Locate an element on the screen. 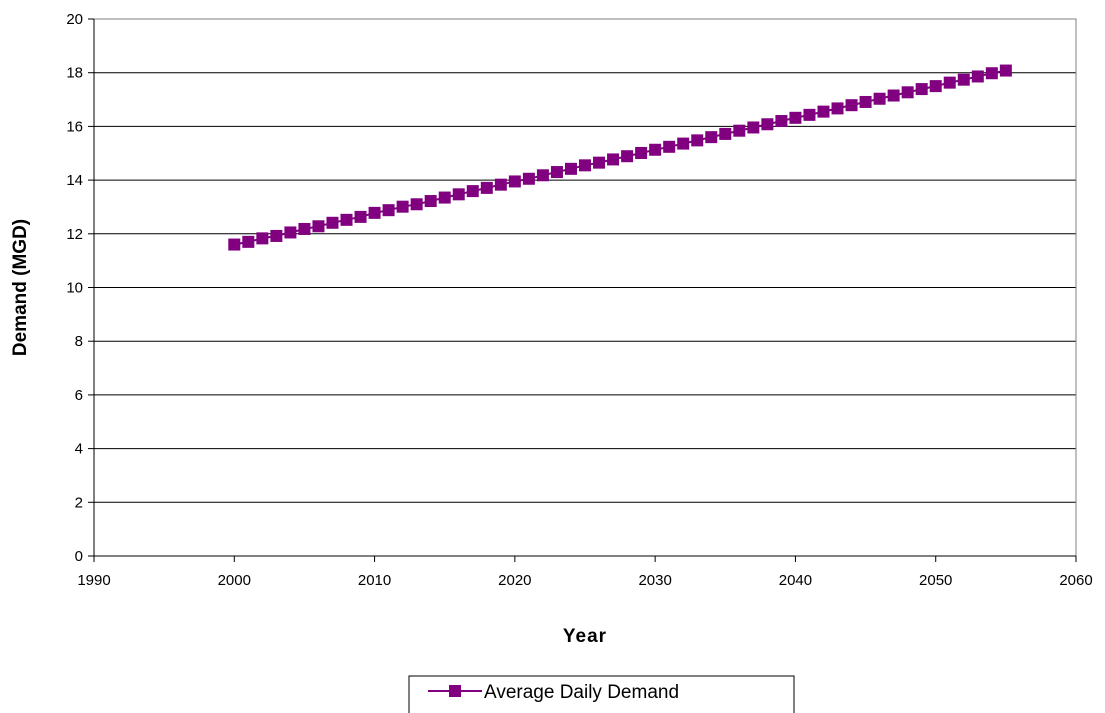 The width and height of the screenshot is (1105, 713). x-axis-title: Year is located at coordinates (585, 636).